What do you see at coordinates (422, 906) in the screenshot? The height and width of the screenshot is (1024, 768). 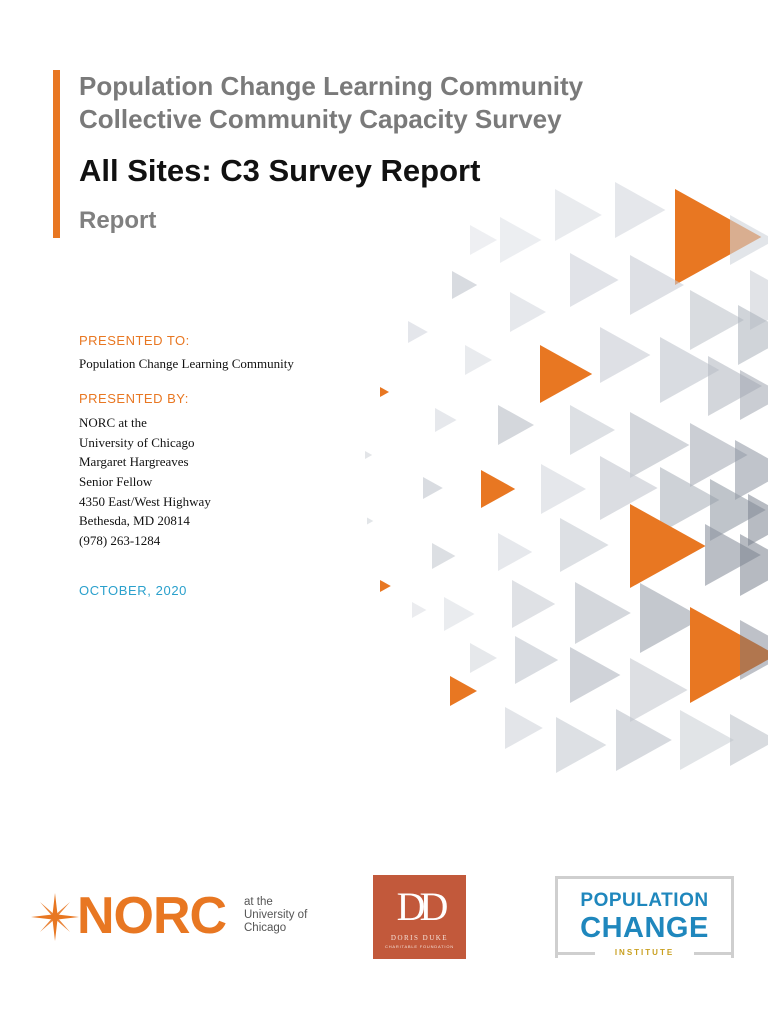 I see `doris-duke-monogram: DD` at bounding box center [422, 906].